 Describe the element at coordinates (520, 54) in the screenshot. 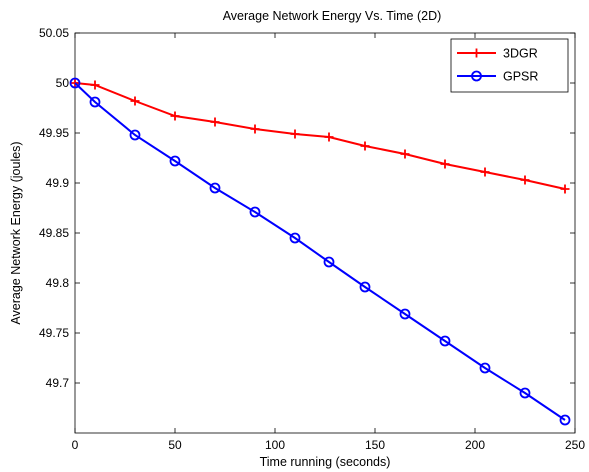

I see `legend-label: 3DGR` at that location.